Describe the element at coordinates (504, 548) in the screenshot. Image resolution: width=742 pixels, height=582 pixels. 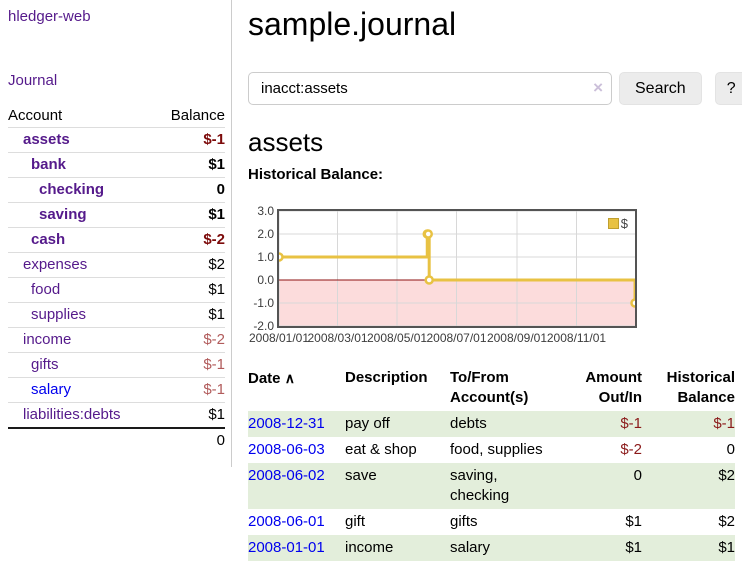
I see `register-accounts: salary` at that location.